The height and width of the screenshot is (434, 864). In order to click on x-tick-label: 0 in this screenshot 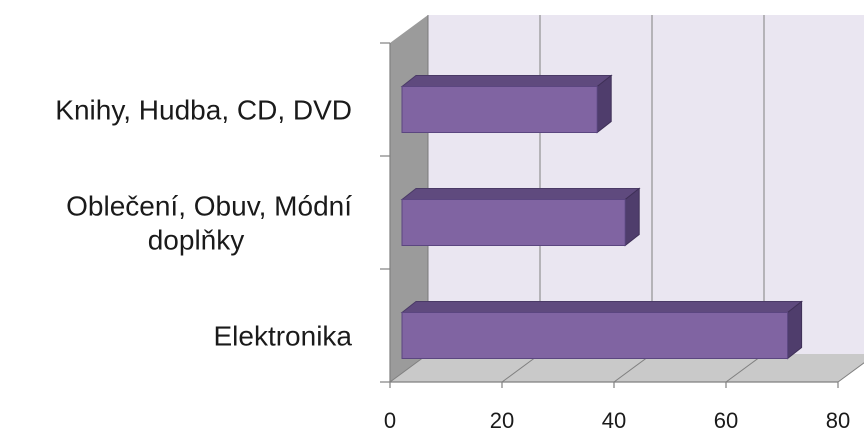, I will do `click(390, 420)`.